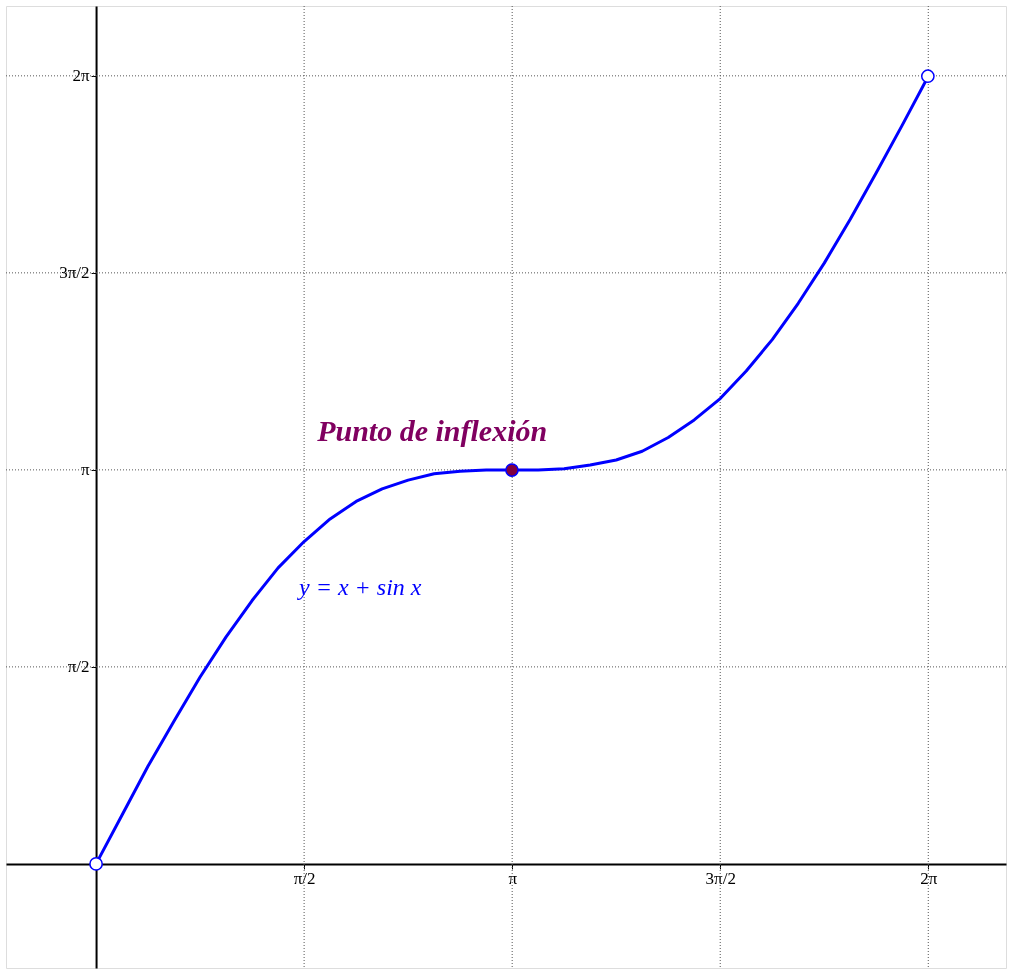 The width and height of the screenshot is (1013, 975). Describe the element at coordinates (85, 470) in the screenshot. I see `y-tick-label: π` at that location.